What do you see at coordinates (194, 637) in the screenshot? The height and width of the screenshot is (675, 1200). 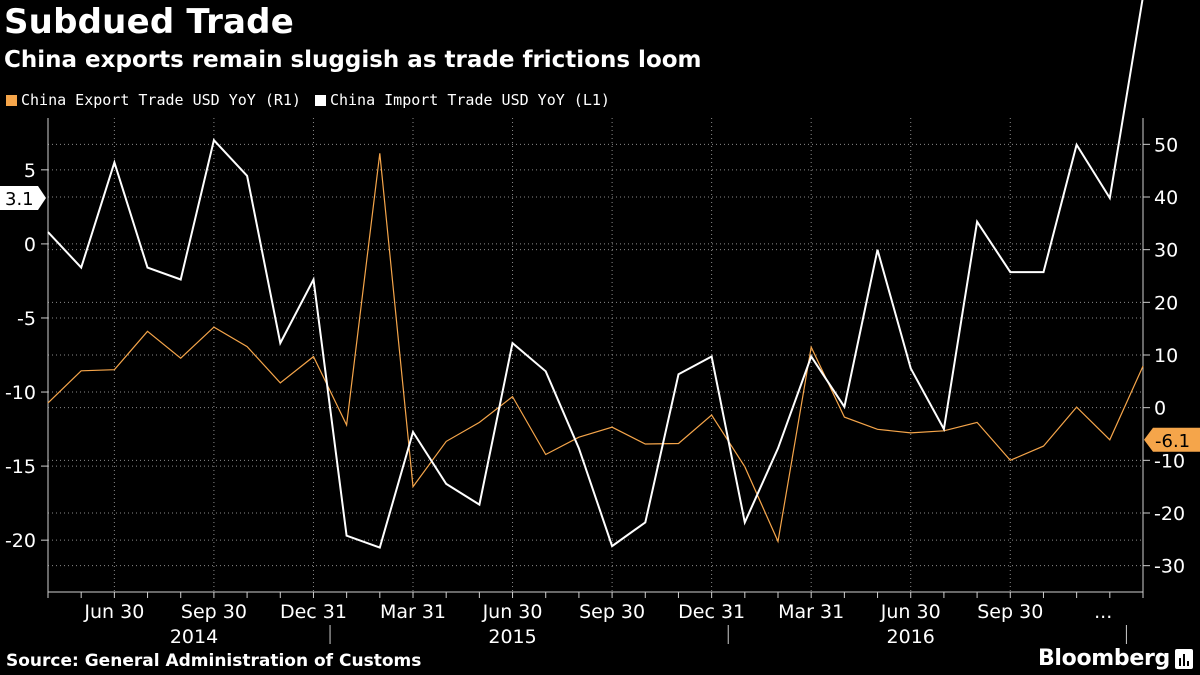 I see `year-label: 2014` at bounding box center [194, 637].